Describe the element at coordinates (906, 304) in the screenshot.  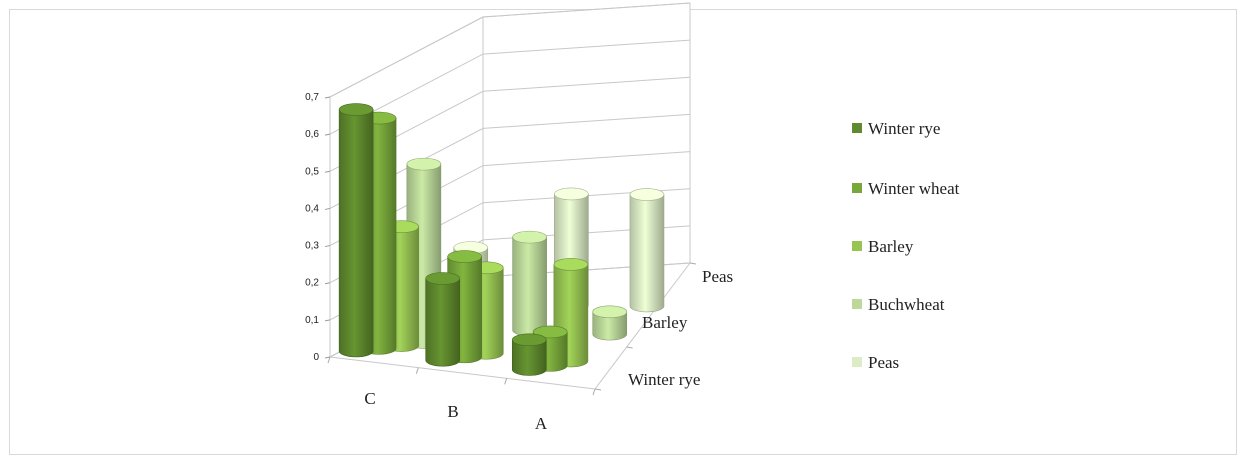
I see `legend-label: Buchwheat` at that location.